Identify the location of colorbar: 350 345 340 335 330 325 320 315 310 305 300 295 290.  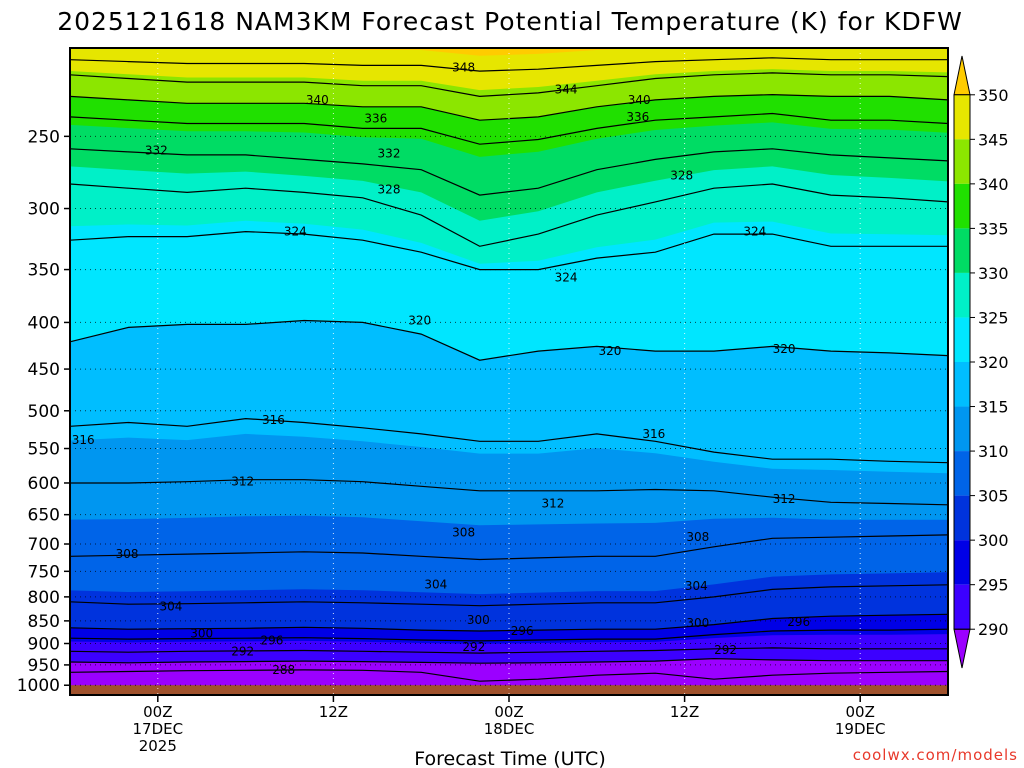
(981, 362).